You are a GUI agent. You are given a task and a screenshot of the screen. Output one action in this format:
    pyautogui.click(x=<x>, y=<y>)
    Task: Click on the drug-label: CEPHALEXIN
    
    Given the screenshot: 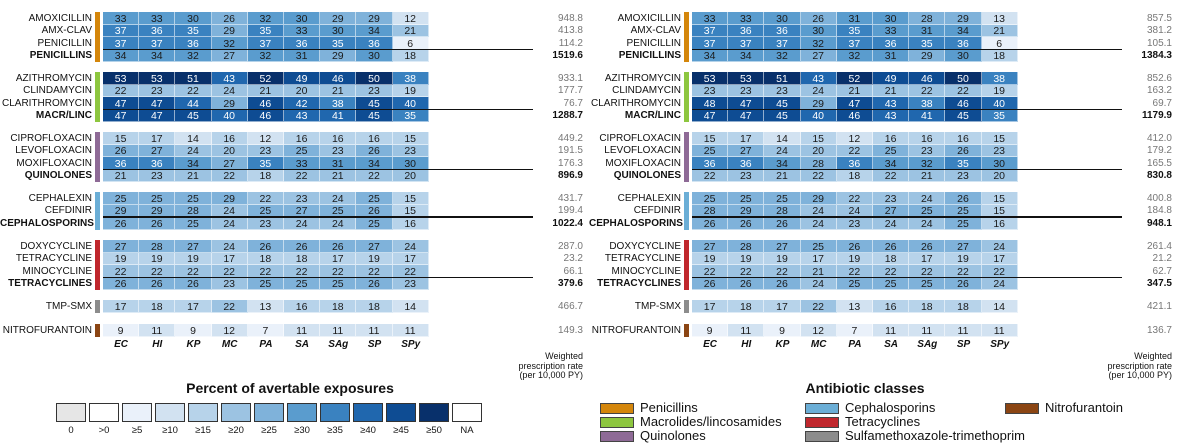 What is the action you would take?
    pyautogui.click(x=649, y=198)
    